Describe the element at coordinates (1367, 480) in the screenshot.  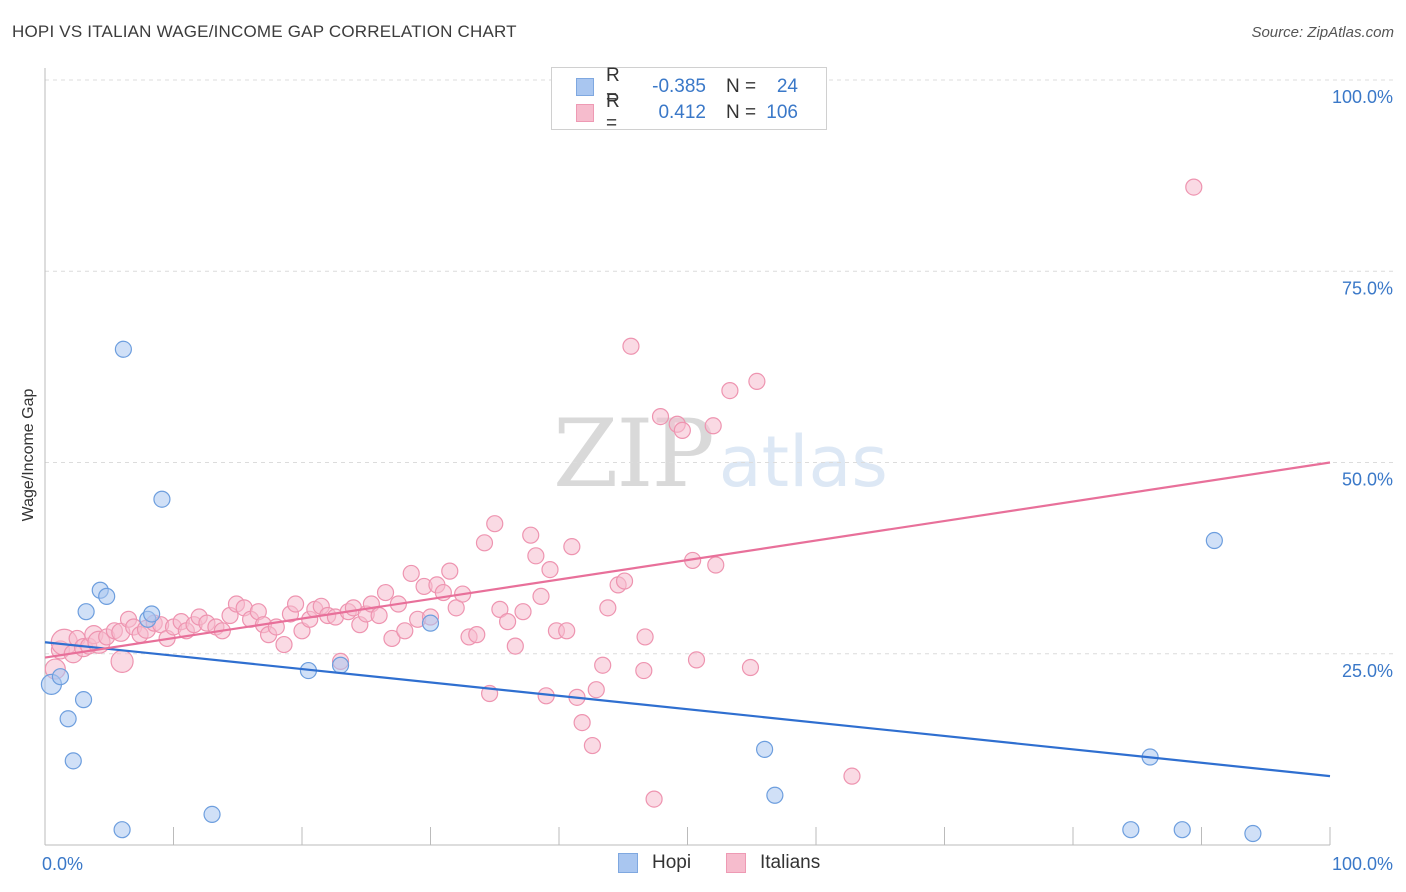
I see `y-tick-label: 50.0%` at that location.